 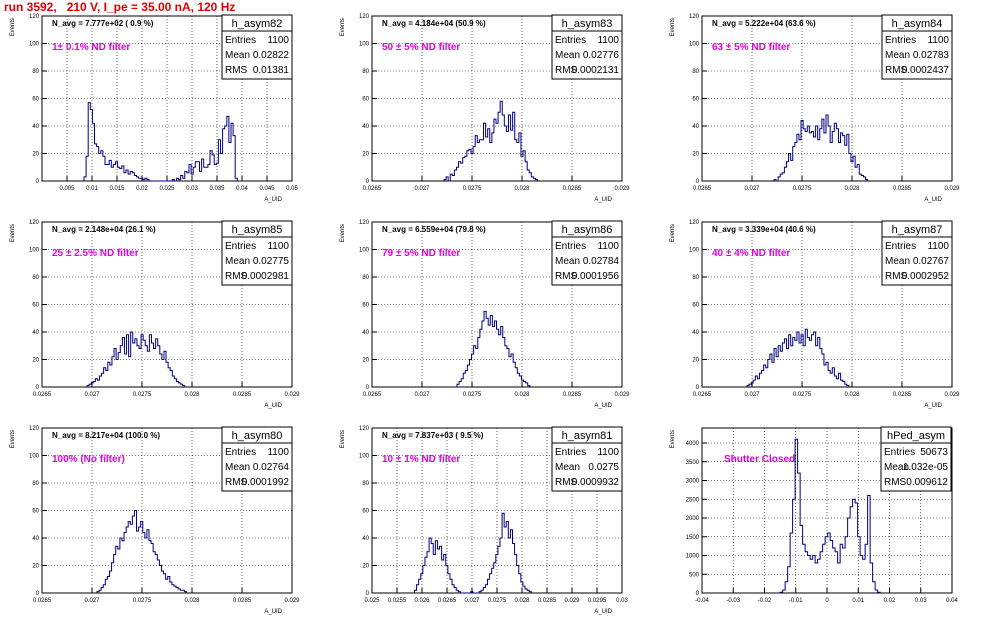 I want to click on x-tick-label: 0.0275, so click(x=142, y=601).